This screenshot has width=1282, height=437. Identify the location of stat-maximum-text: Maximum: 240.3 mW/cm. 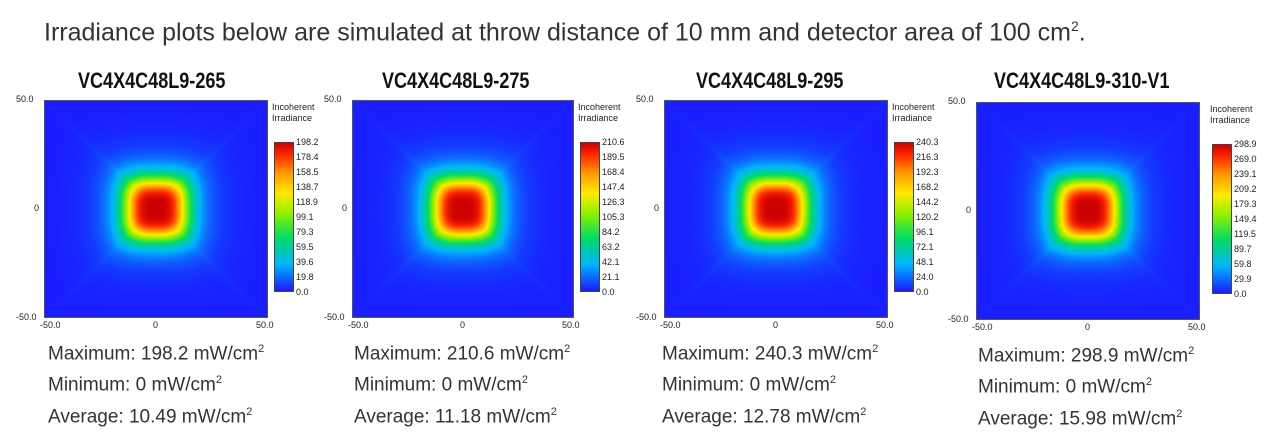
(767, 354).